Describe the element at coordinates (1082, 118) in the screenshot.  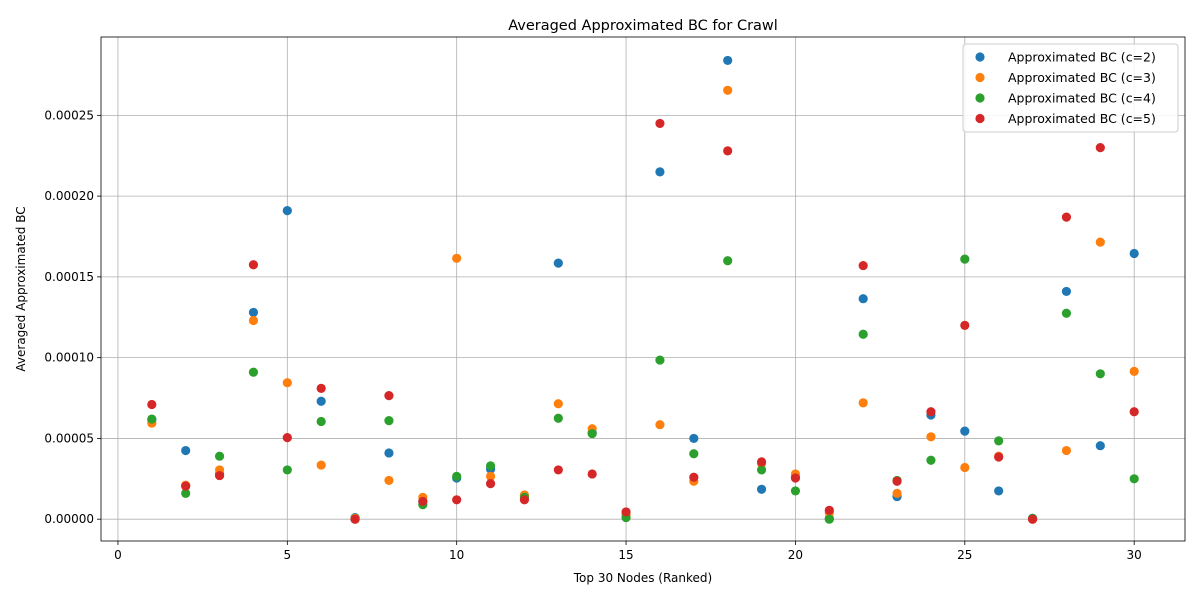
I see `legend-entry-label: Approximated BC (c=5)` at that location.